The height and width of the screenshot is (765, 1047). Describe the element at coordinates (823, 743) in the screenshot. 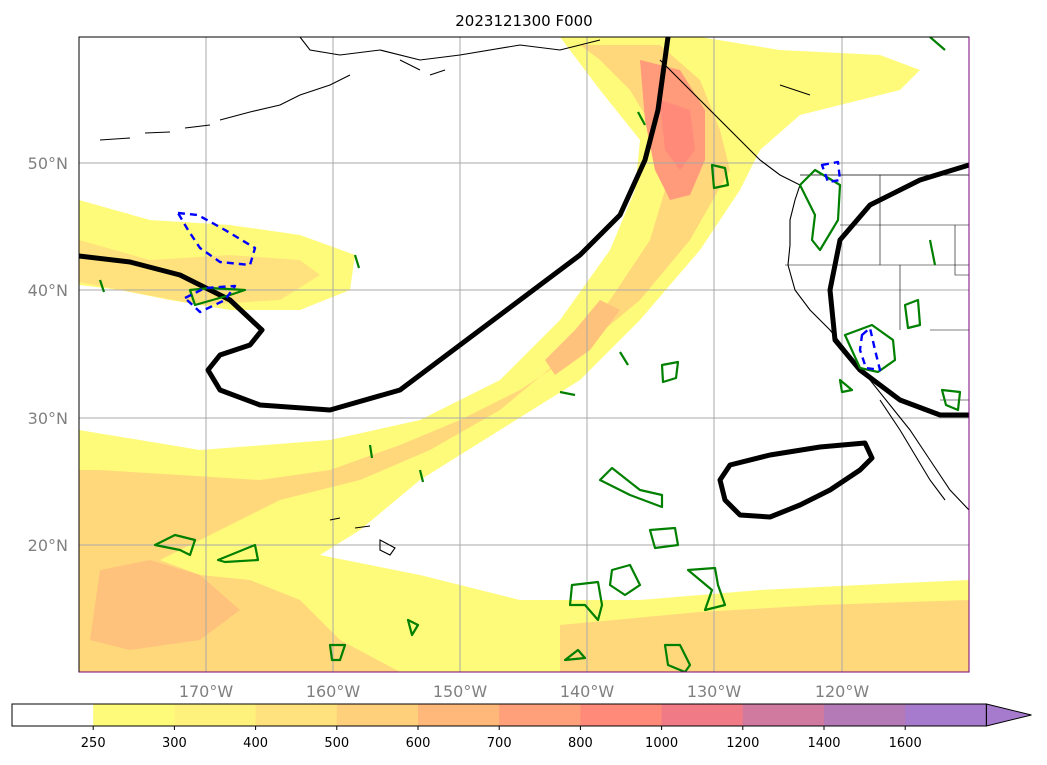

I see `colorbar-tick-label: 1400` at that location.